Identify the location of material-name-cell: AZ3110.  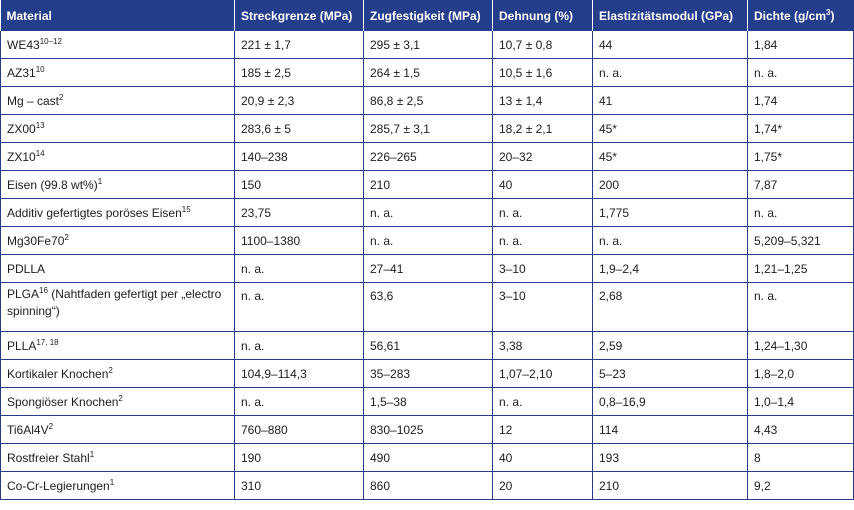
(117, 72).